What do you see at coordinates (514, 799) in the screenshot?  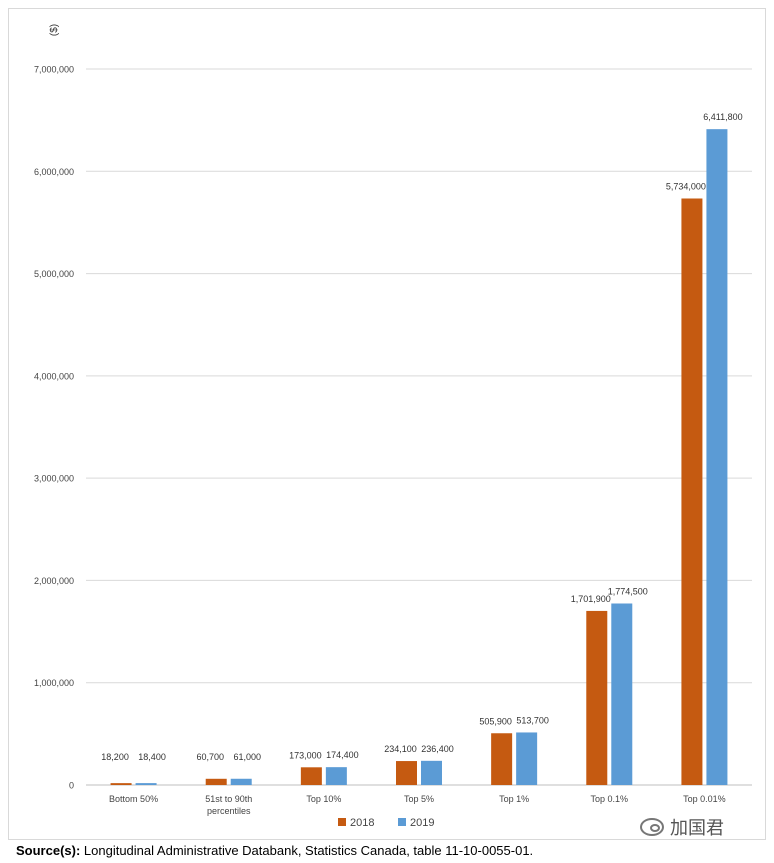 I see `x-tick-label: Top 1%` at bounding box center [514, 799].